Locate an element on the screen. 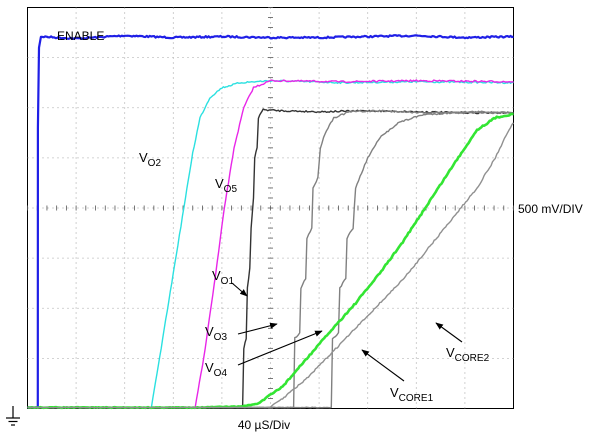 This screenshot has height=436, width=605. label-vo3-sub: O3 is located at coordinates (221, 337).